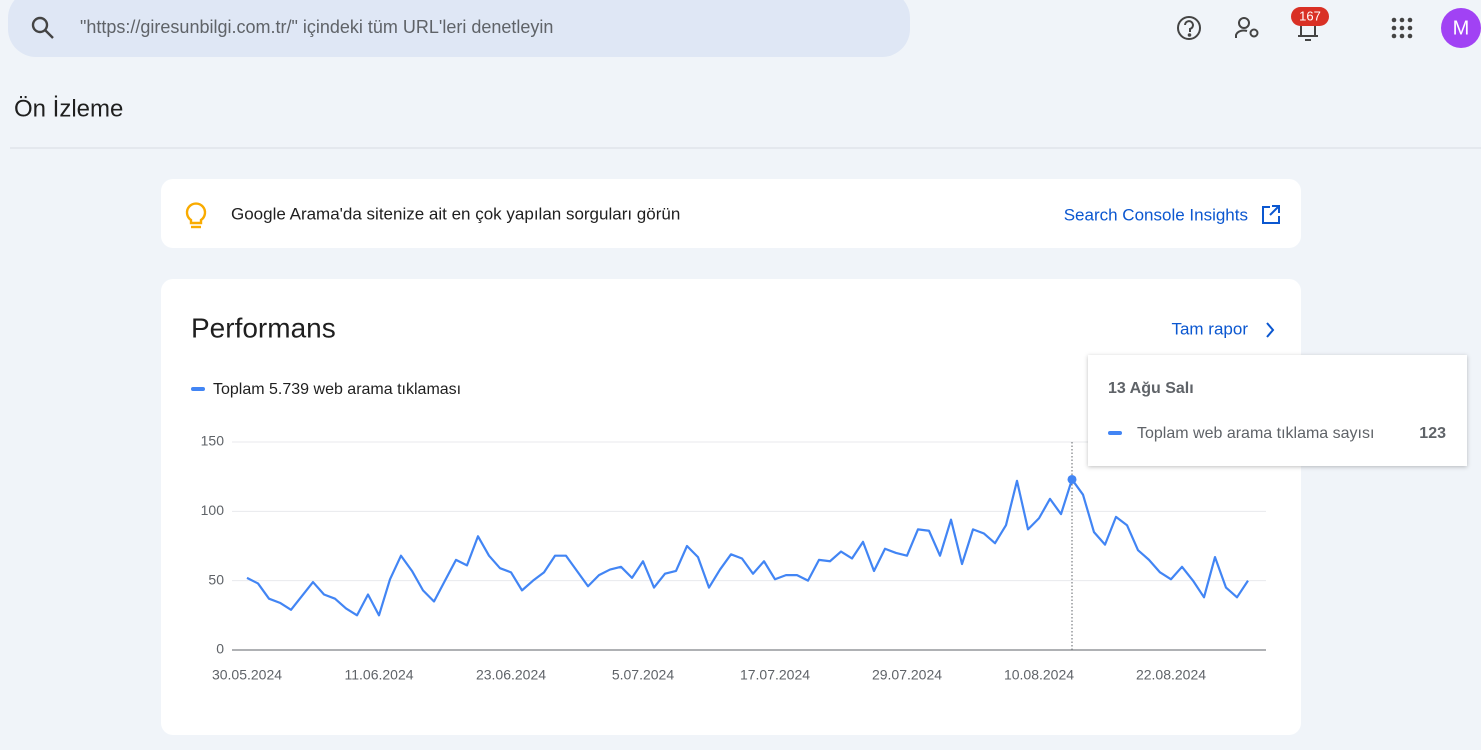  I want to click on legend-label: Toplam 5.739 web arama tıklaması, so click(337, 389).